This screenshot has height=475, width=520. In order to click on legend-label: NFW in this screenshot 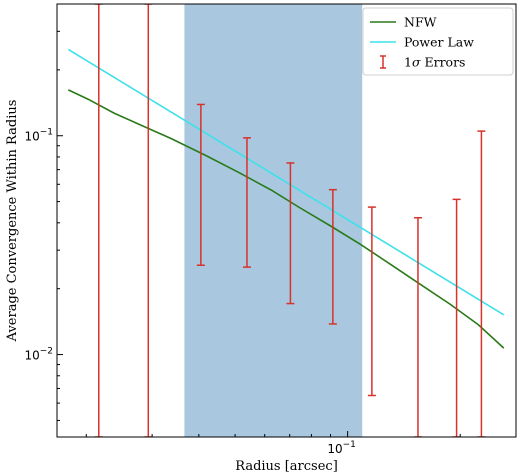, I will do `click(420, 22)`.